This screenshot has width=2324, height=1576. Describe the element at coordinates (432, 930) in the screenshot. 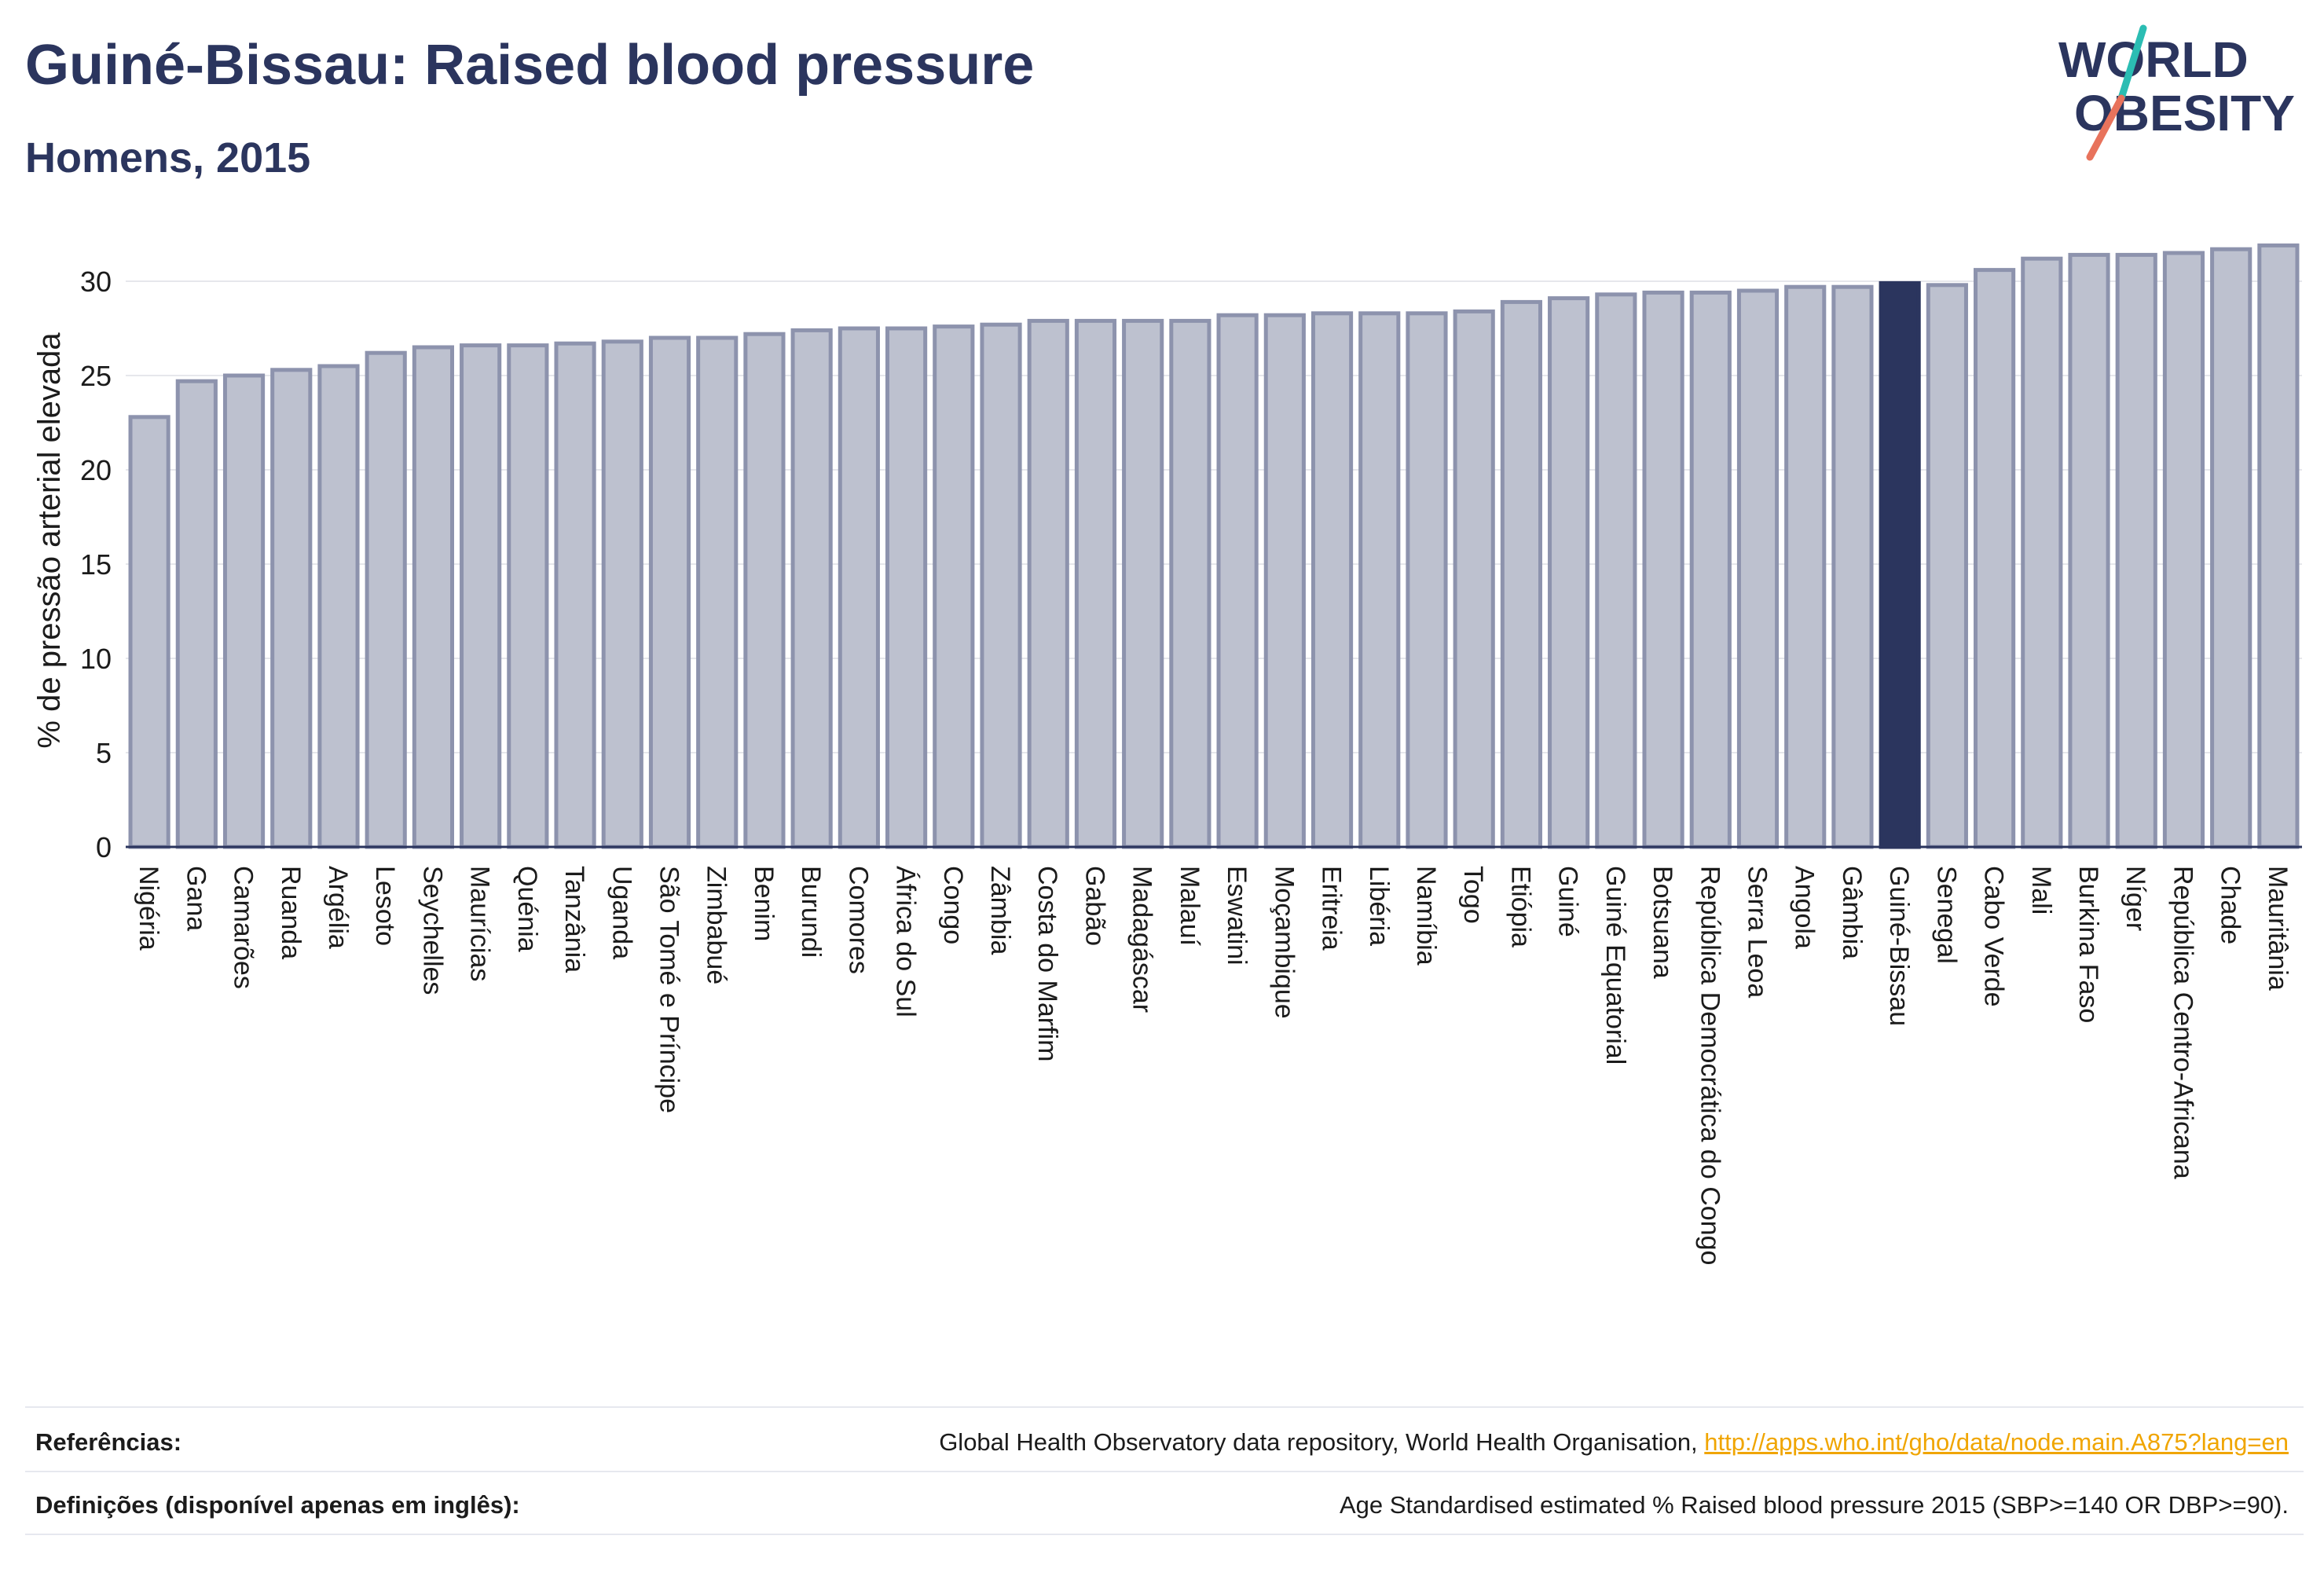

I see `x-tick-label: Seychelles` at that location.